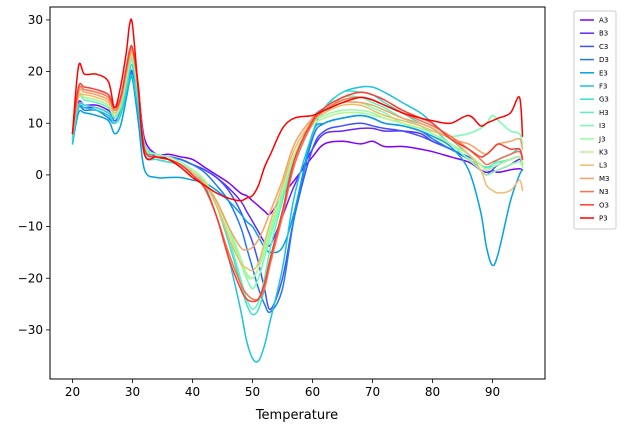 The height and width of the screenshot is (432, 624). What do you see at coordinates (603, 21) in the screenshot?
I see `legend-label-a3: A3` at bounding box center [603, 21].